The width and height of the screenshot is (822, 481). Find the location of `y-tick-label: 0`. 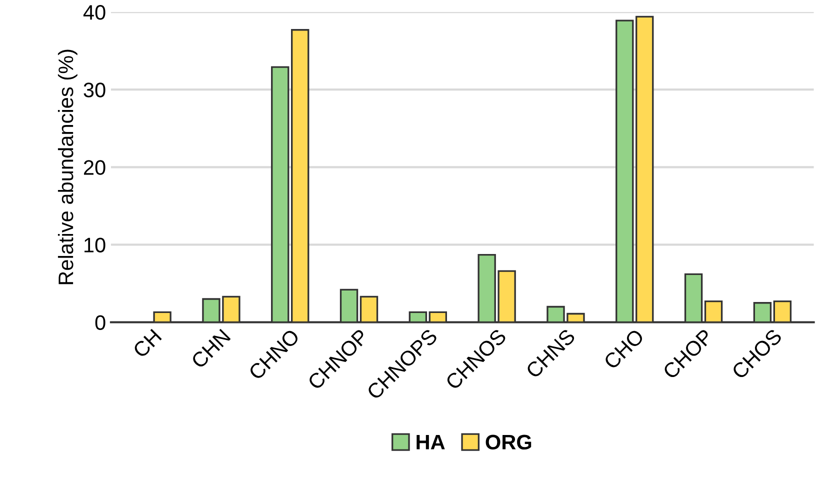

y-tick-label: 0 is located at coordinates (100, 322).